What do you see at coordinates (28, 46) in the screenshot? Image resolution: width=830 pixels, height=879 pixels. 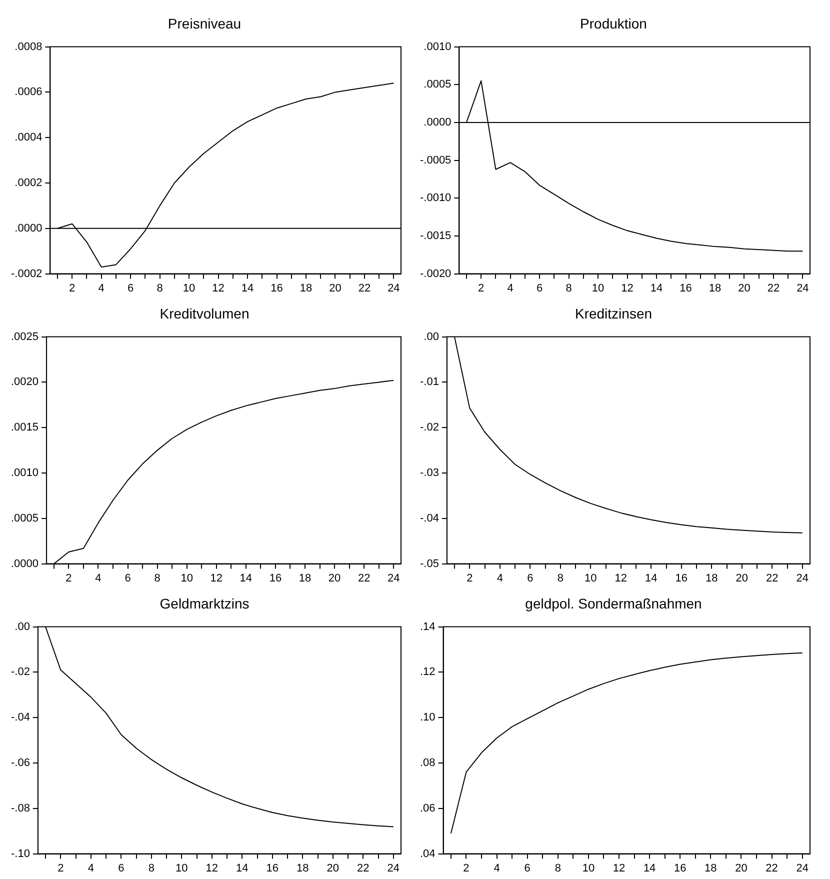 I see `y-tick-label: .0008` at bounding box center [28, 46].